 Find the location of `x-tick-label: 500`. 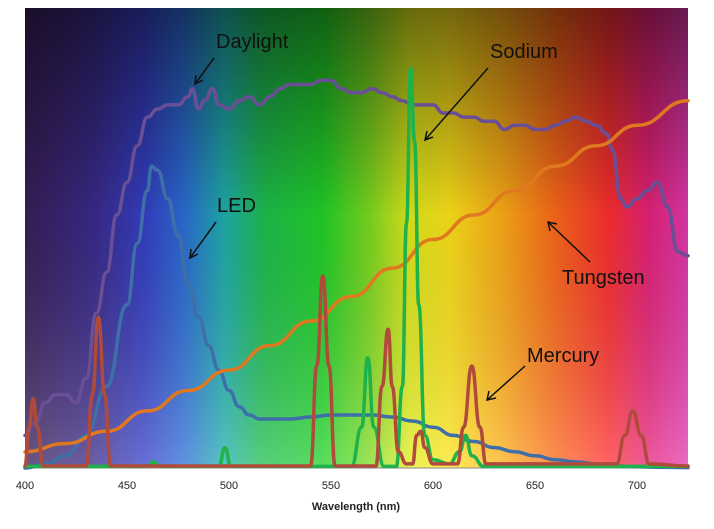

x-tick-label: 500 is located at coordinates (229, 486).